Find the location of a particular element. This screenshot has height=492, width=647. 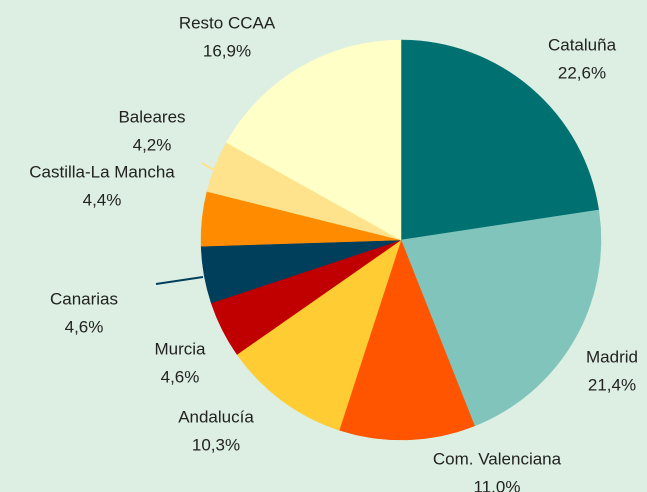

slice-label: Com. Valenciana is located at coordinates (497, 458).